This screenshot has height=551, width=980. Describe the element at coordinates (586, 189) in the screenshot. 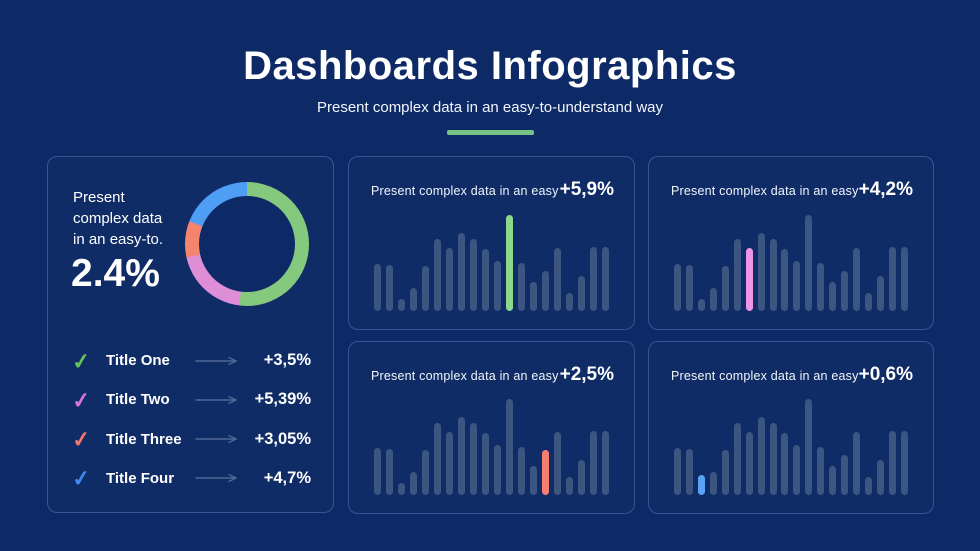

I see `panel-value: +5,9%` at that location.